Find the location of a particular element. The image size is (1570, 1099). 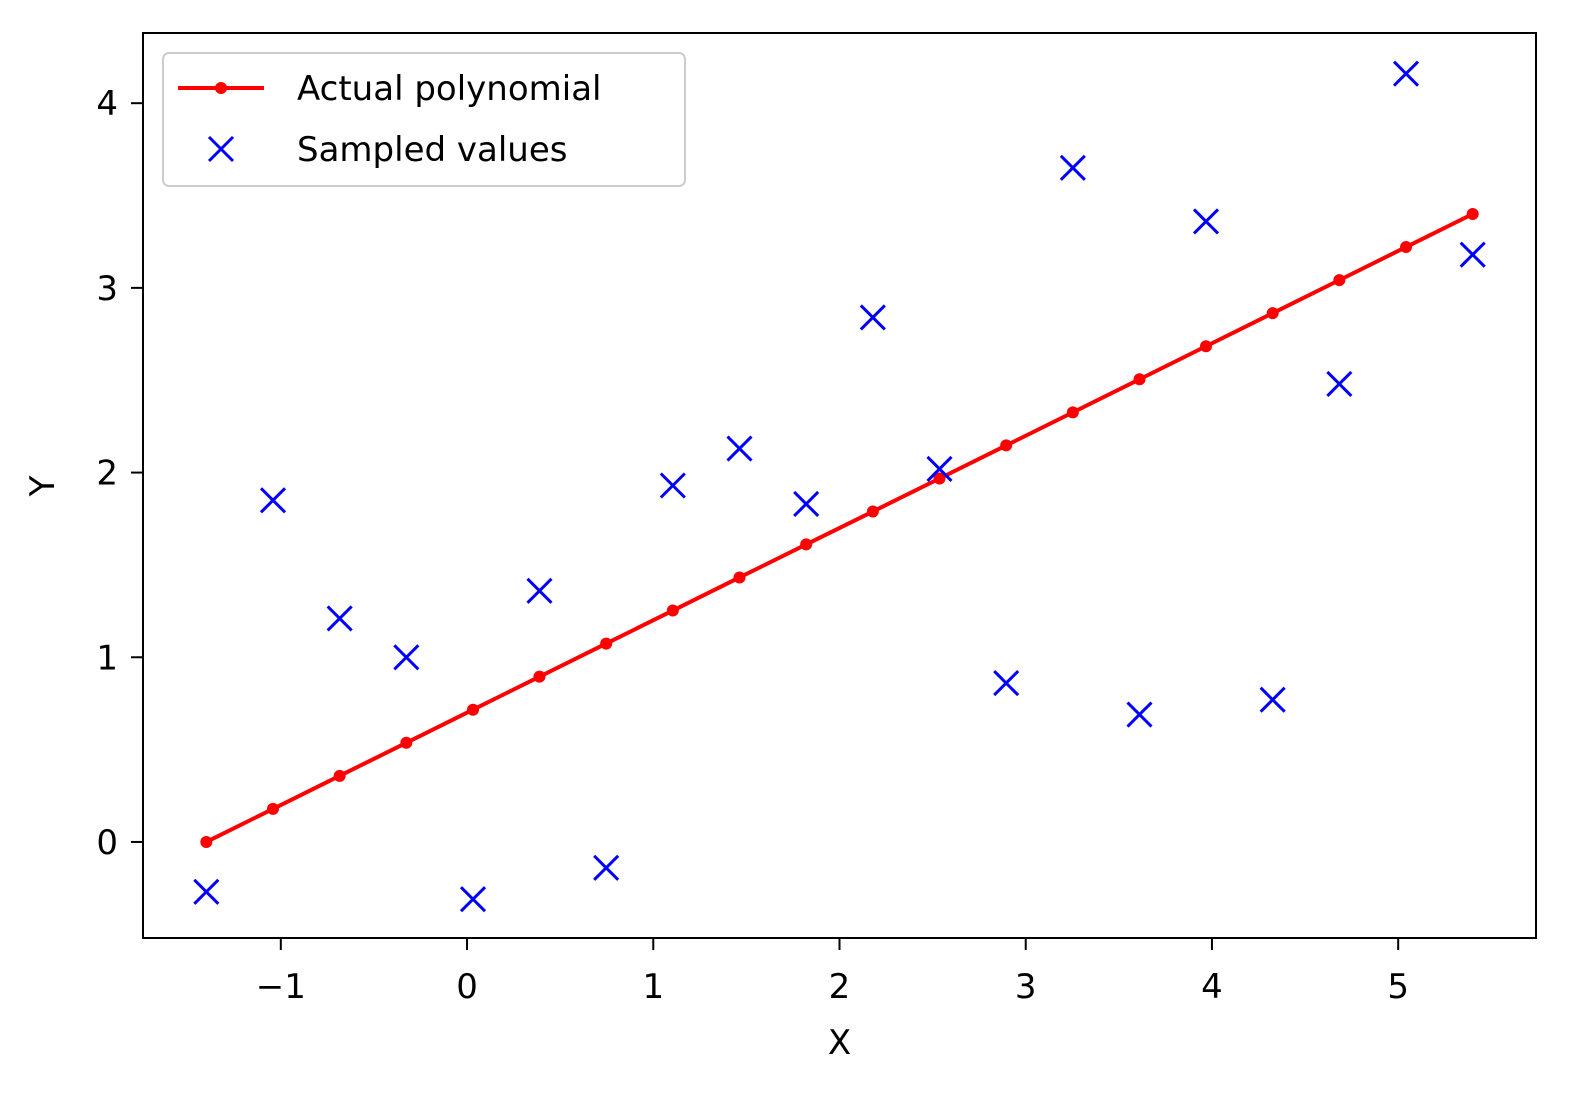

y-tick-label: 1 is located at coordinates (107, 658).